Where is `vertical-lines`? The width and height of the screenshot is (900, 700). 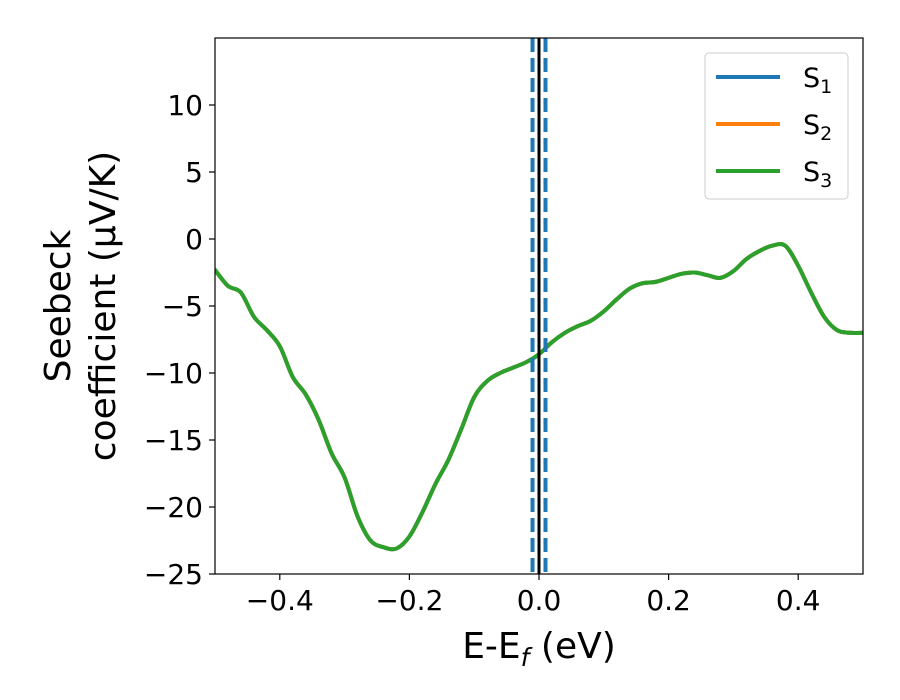
vertical-lines is located at coordinates (539, 306).